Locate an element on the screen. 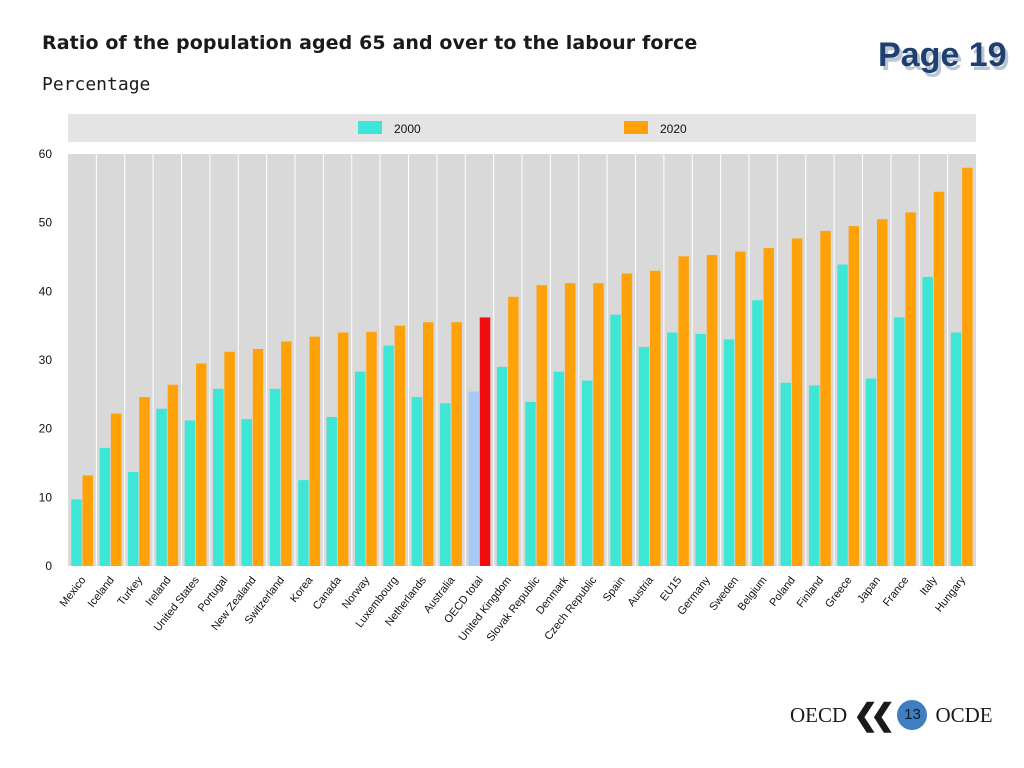  y-tick-label: 30 is located at coordinates (46, 360).